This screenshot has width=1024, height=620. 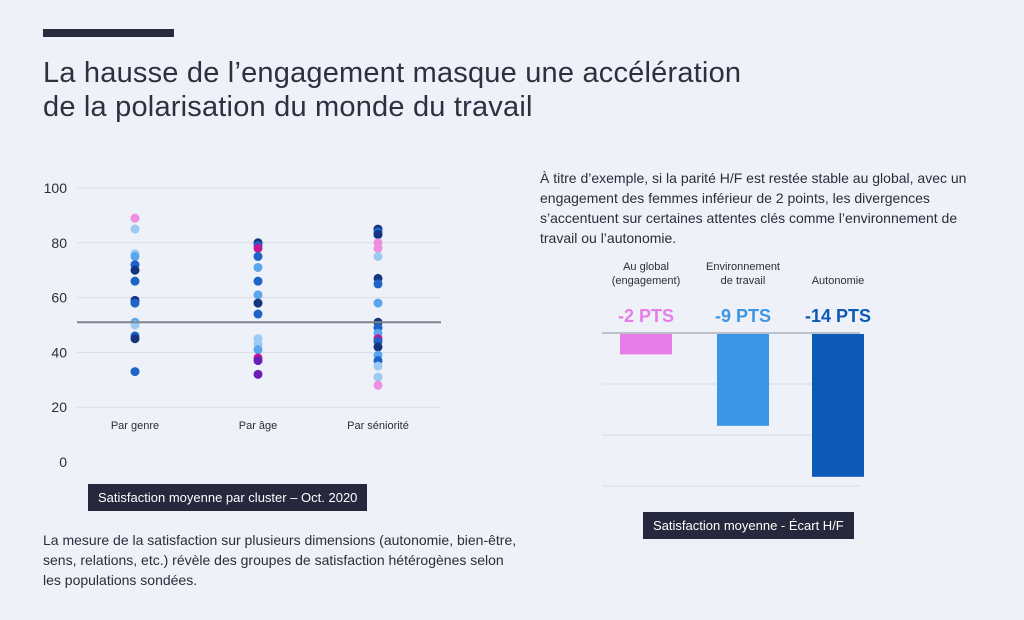 I want to click on y-tick-label: 40, so click(x=59, y=352).